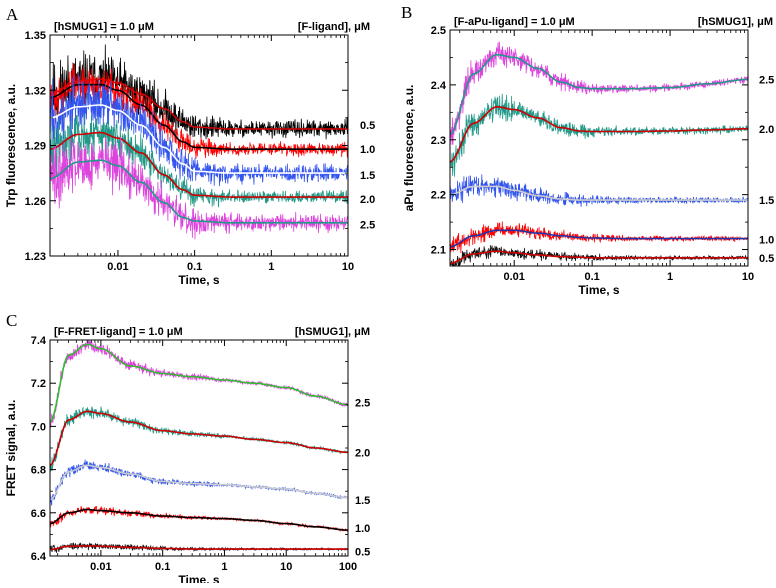  Describe the element at coordinates (11, 145) in the screenshot. I see `y-axis-title: Trp fluorescence, a.u.` at that location.